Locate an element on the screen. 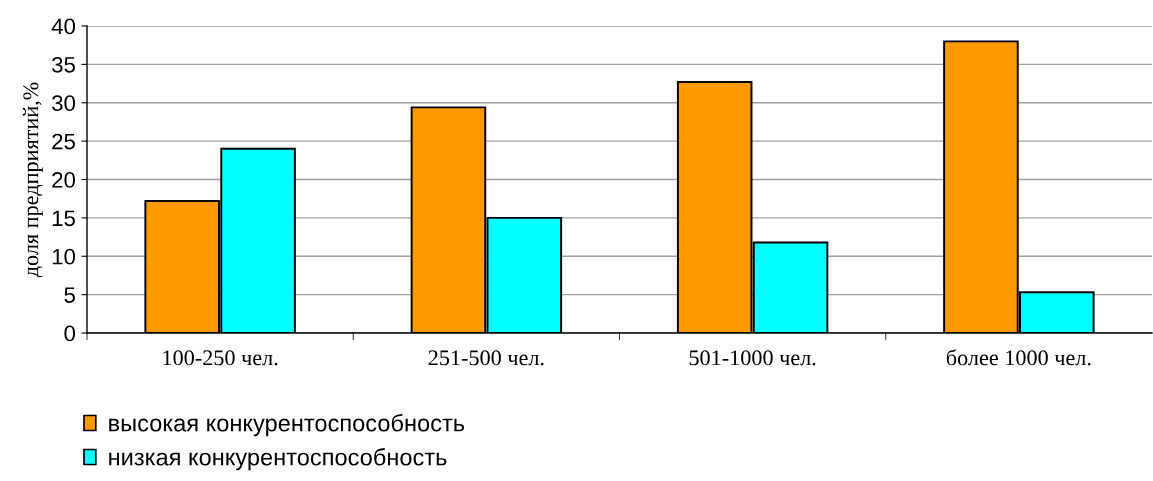 The image size is (1153, 481). legend-label: низкая конкурентоспособность is located at coordinates (278, 459).